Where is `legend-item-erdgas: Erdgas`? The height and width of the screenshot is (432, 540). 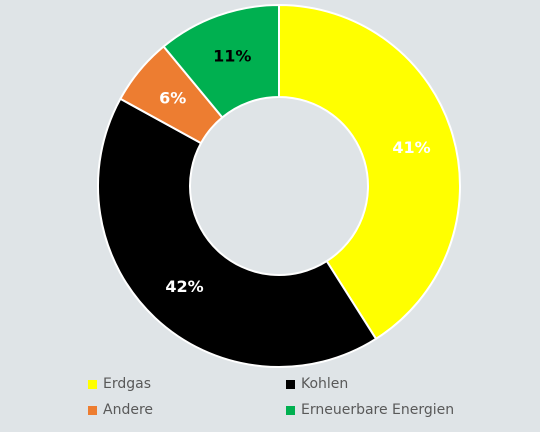 legend-item-erdgas: Erdgas is located at coordinates (119, 384).